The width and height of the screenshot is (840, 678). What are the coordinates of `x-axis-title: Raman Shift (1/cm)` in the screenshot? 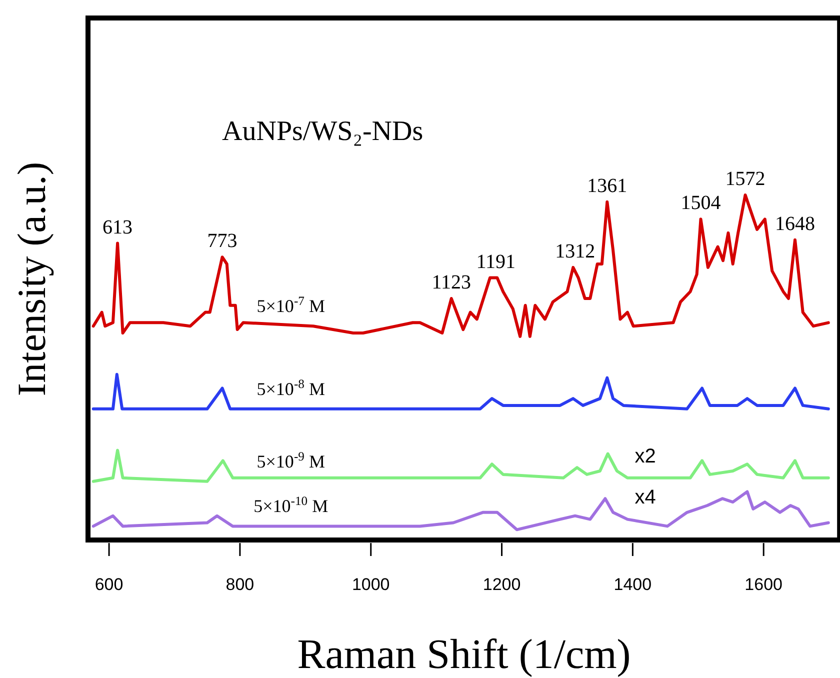 It's located at (464, 655).